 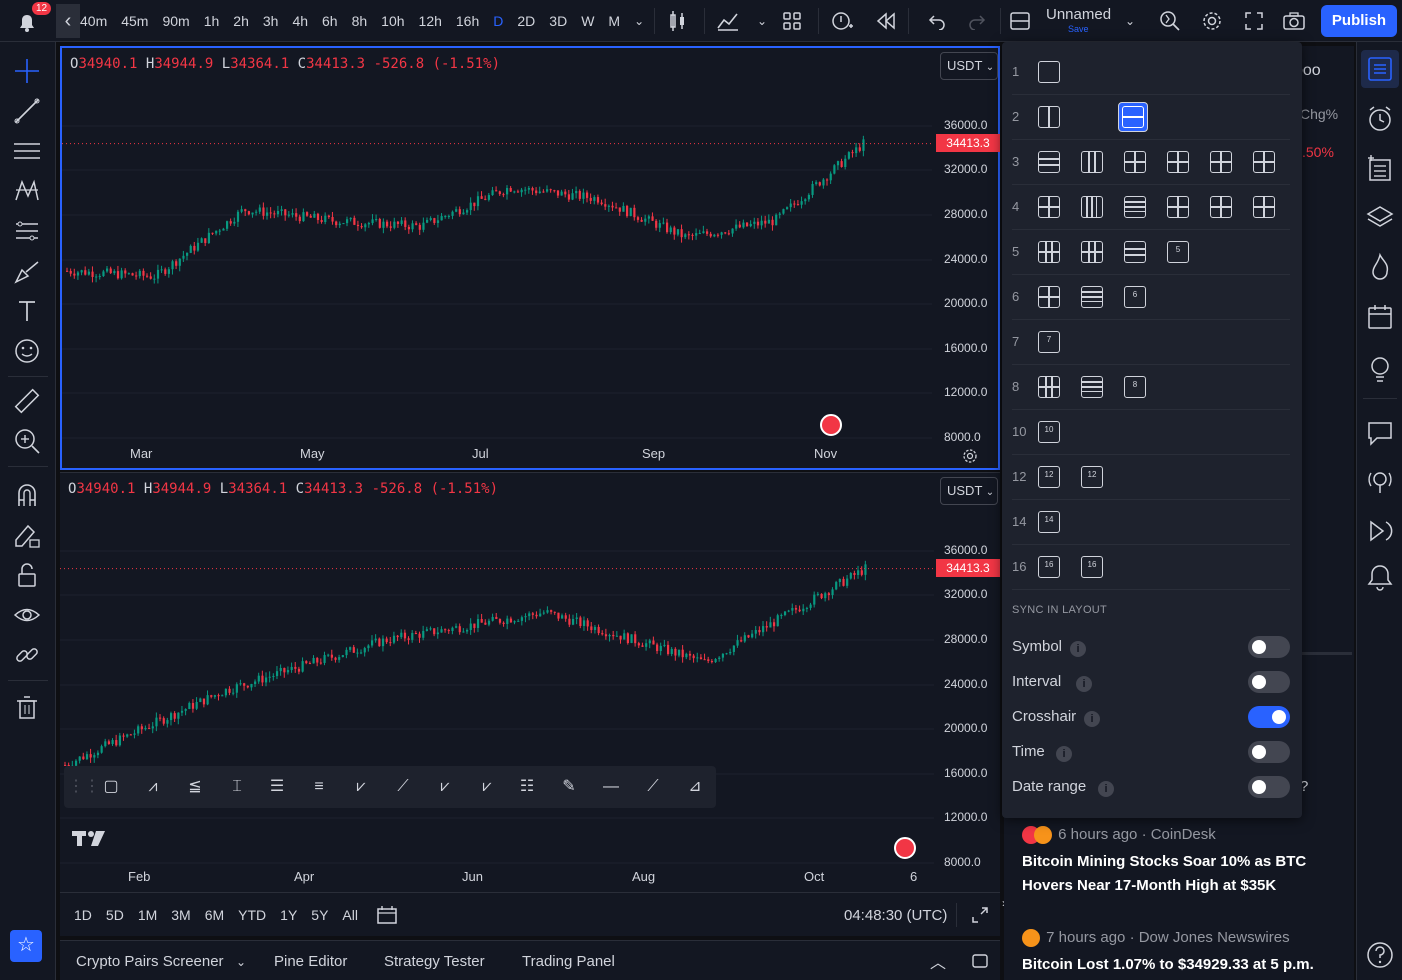 I want to click on layout-option-icon: 6, so click(x=1135, y=297).